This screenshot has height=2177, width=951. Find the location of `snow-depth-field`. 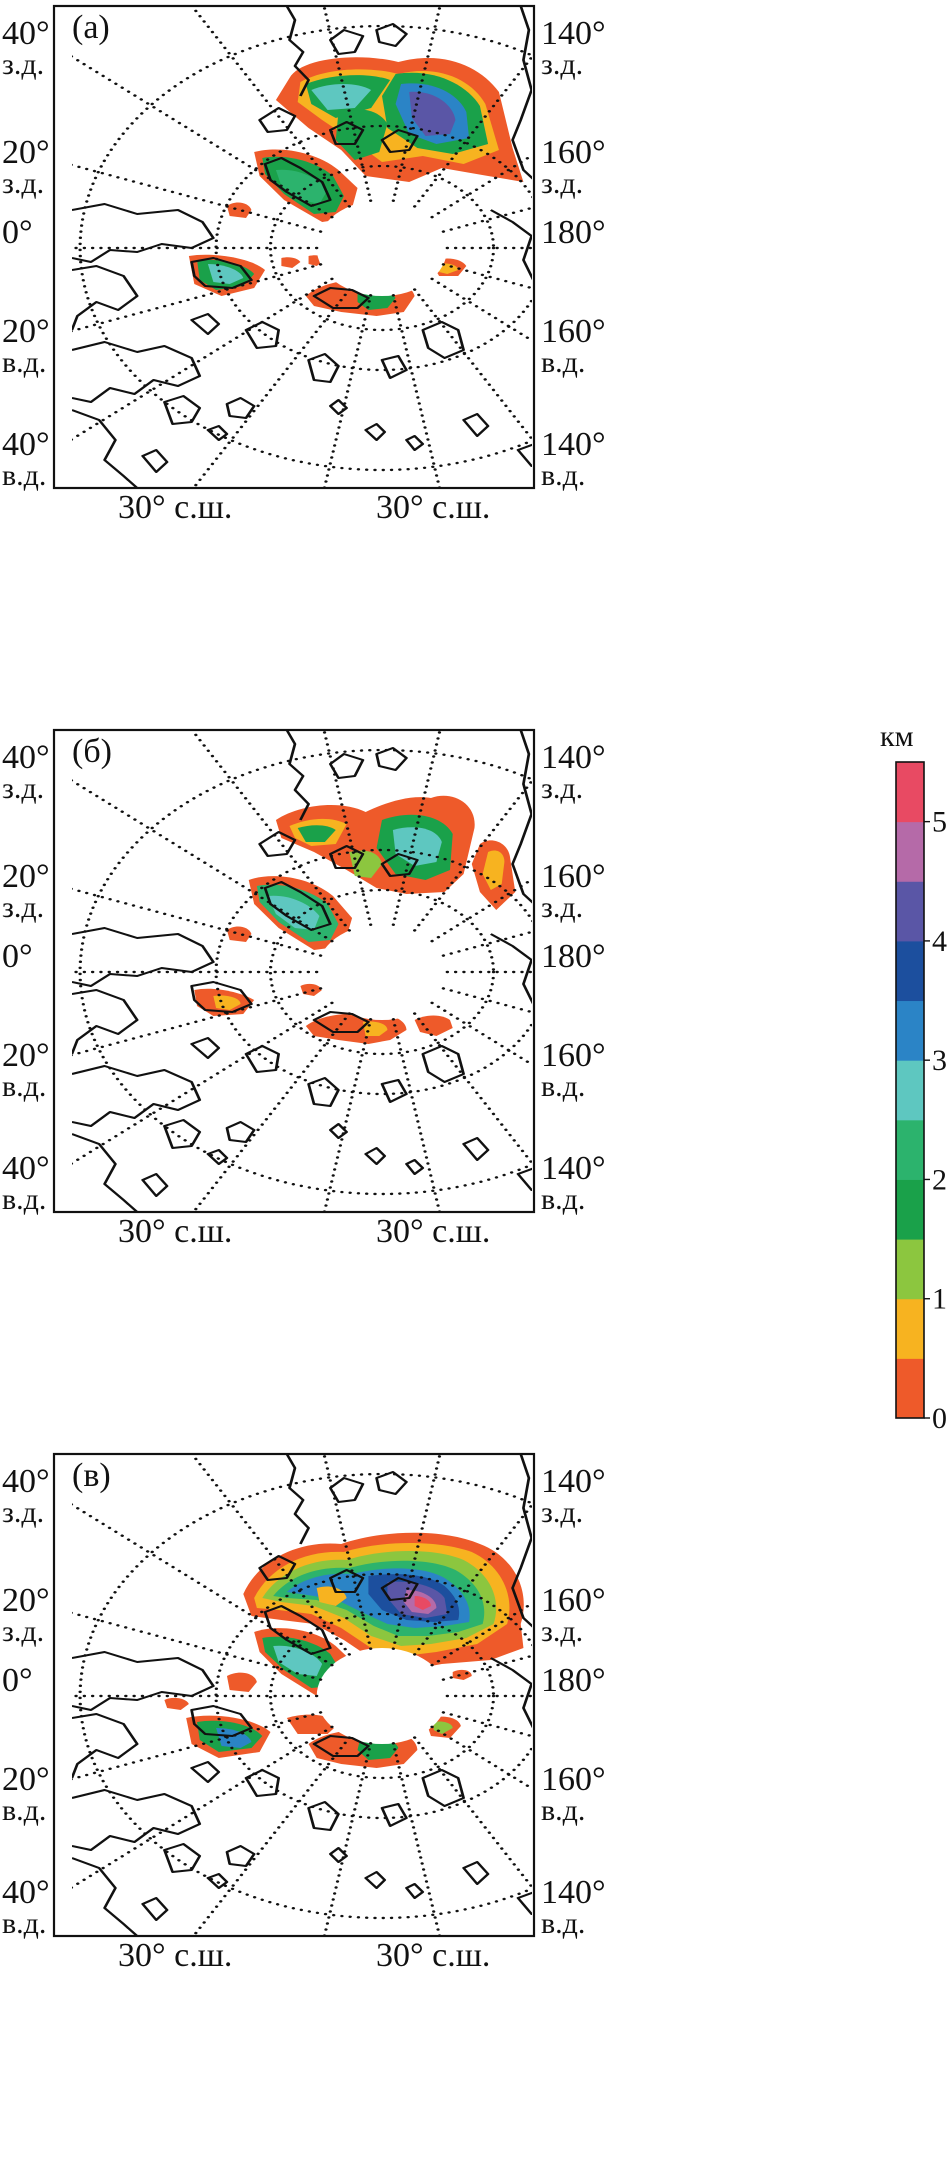

snow-depth-field is located at coordinates (355, 919).